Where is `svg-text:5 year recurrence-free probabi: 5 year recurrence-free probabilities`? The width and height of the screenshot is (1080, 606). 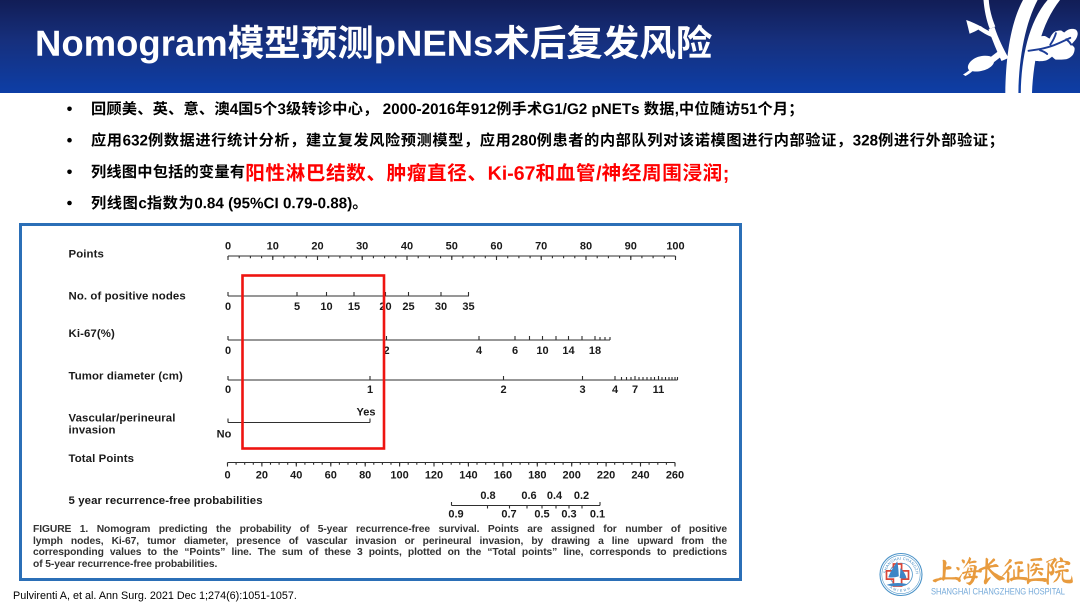
svg-text:5 year recurrence-free probabi: 5 year recurrence-free probabilities is located at coordinates (166, 501).